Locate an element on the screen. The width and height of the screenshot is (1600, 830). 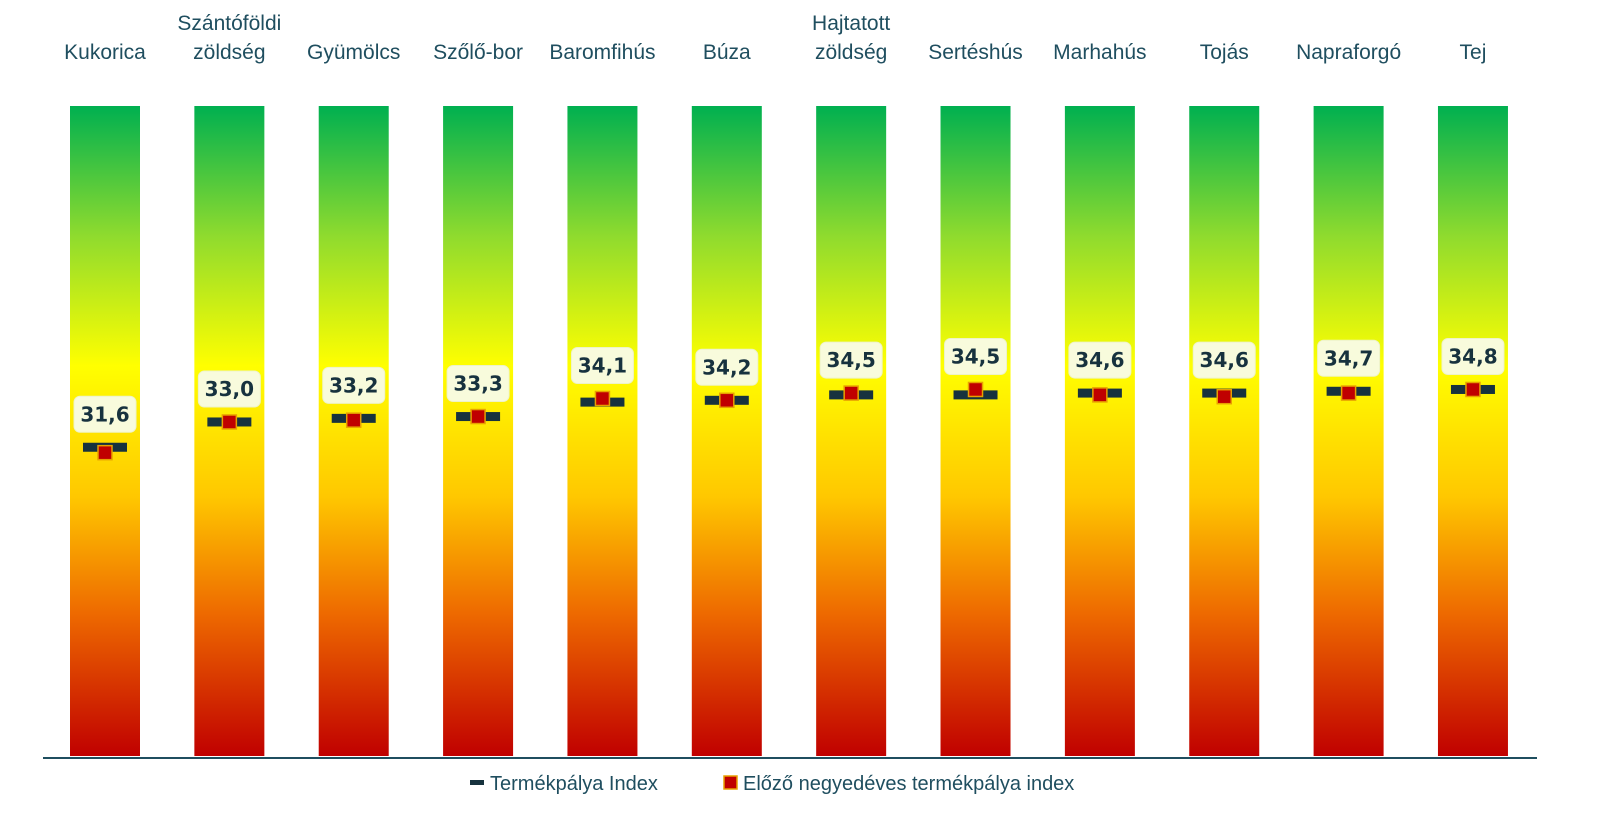
data-label: 34,2 is located at coordinates (727, 367).